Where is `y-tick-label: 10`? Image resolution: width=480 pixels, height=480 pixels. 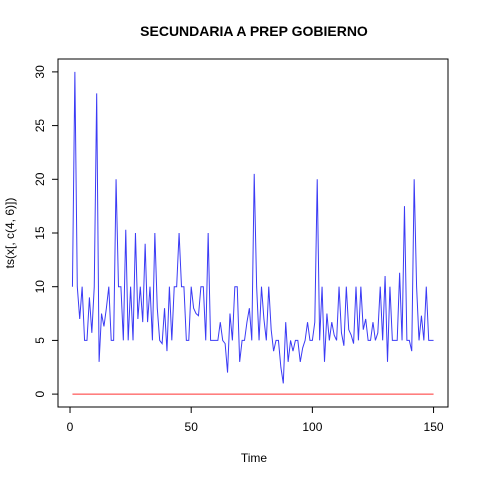 y-tick-label: 10 is located at coordinates (40, 287).